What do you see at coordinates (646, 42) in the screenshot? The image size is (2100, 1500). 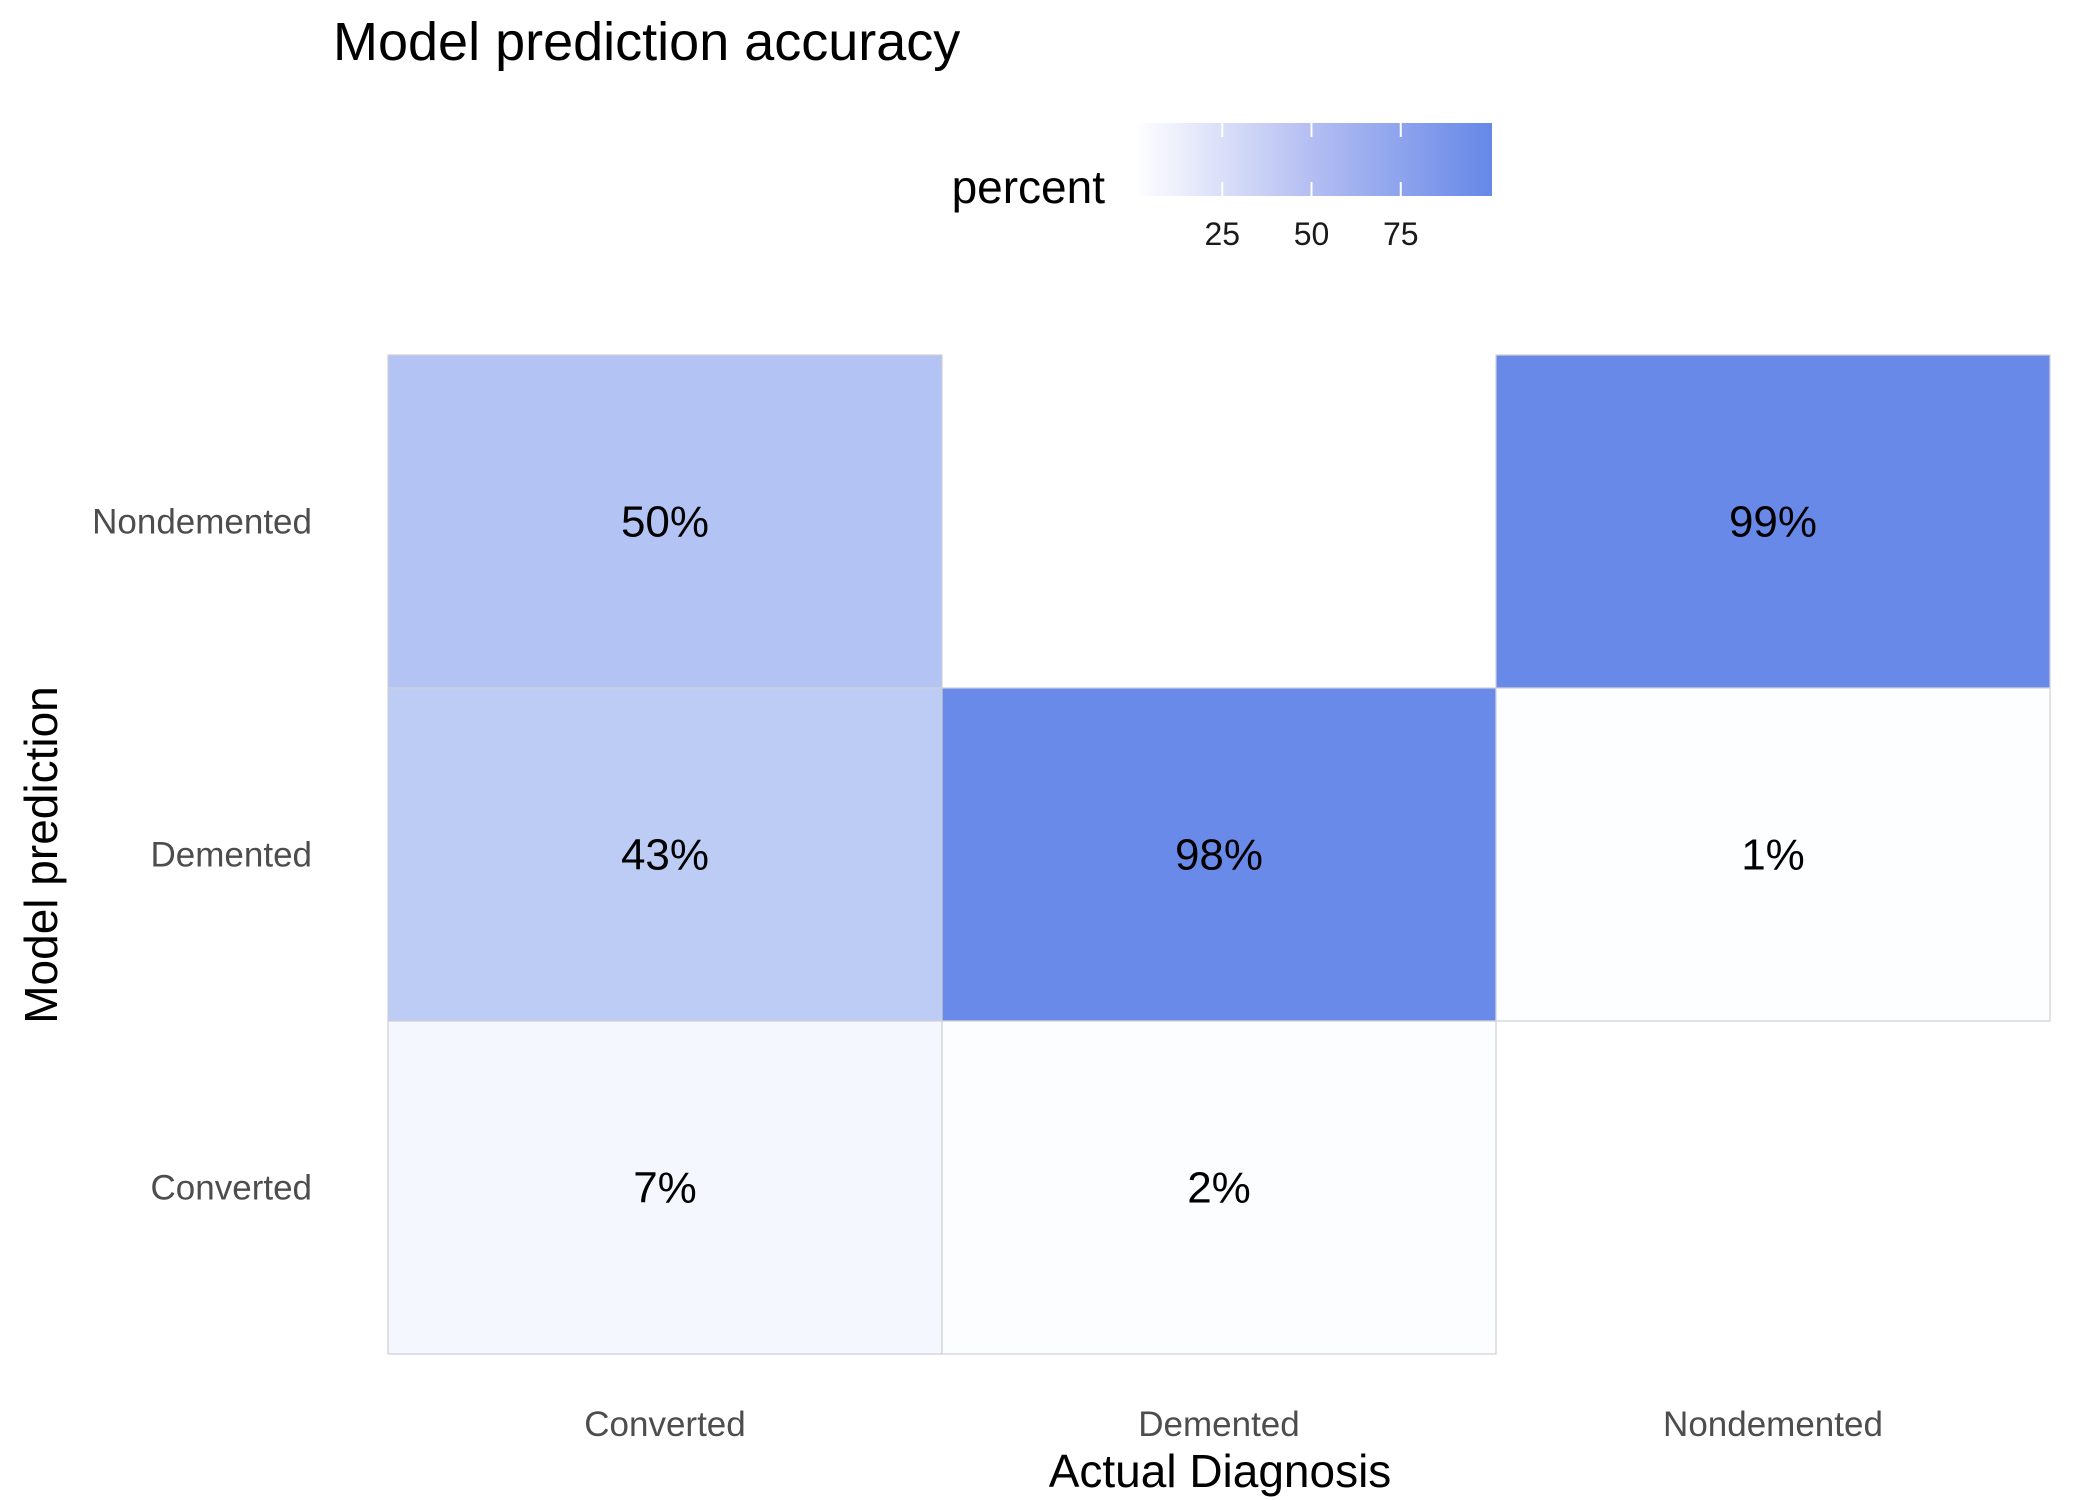 I see `chart-title: Model prediction accuracy` at bounding box center [646, 42].